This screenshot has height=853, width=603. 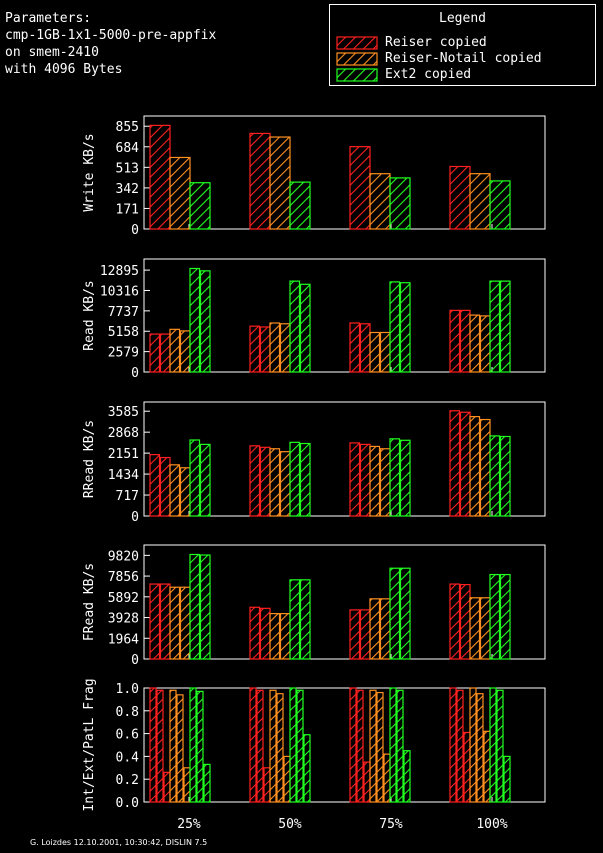 What do you see at coordinates (123, 619) in the screenshot?
I see `y-tick-label: 3928` at bounding box center [123, 619].